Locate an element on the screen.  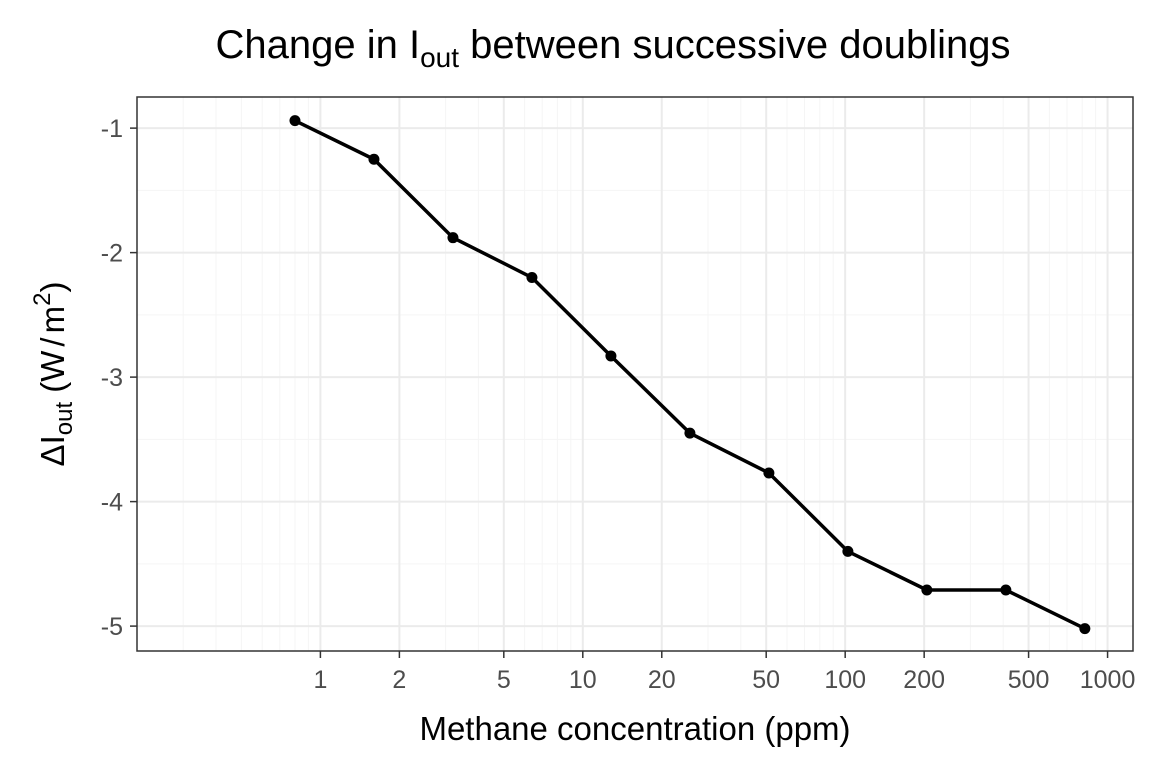
x-tick-label: 10 is located at coordinates (583, 680).